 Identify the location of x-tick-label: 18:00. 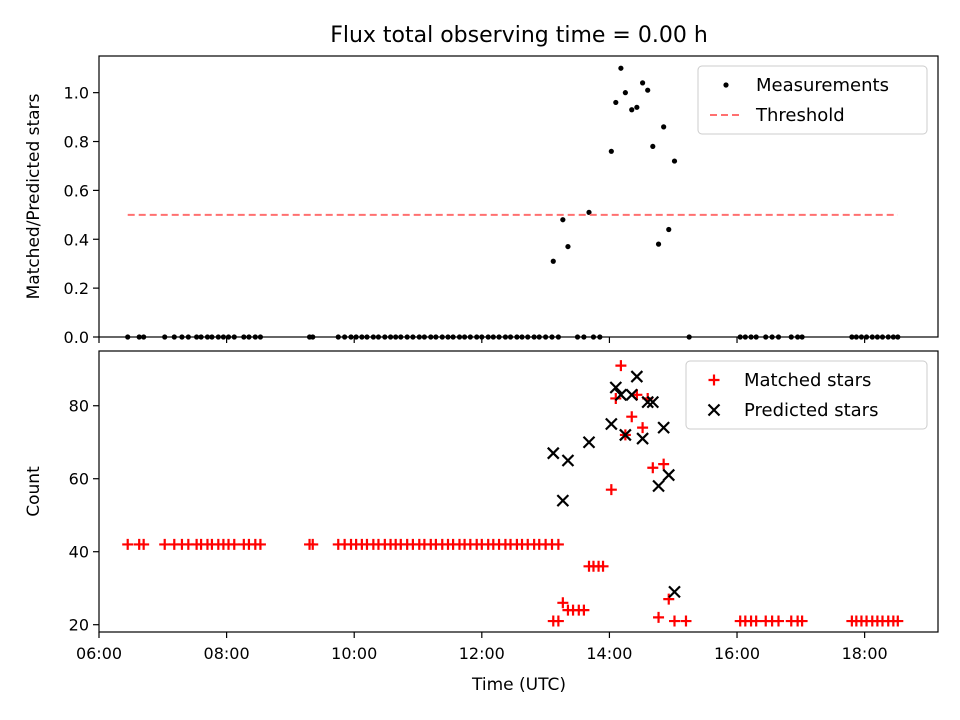
(865, 653).